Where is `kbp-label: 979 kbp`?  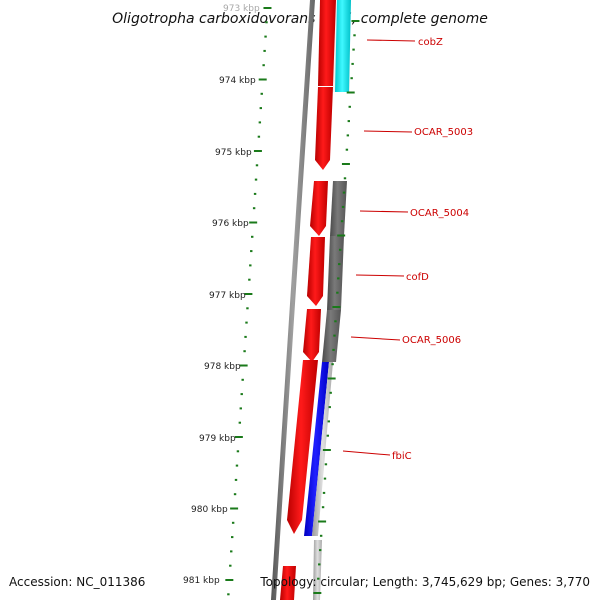 kbp-label: 979 kbp is located at coordinates (217, 439).